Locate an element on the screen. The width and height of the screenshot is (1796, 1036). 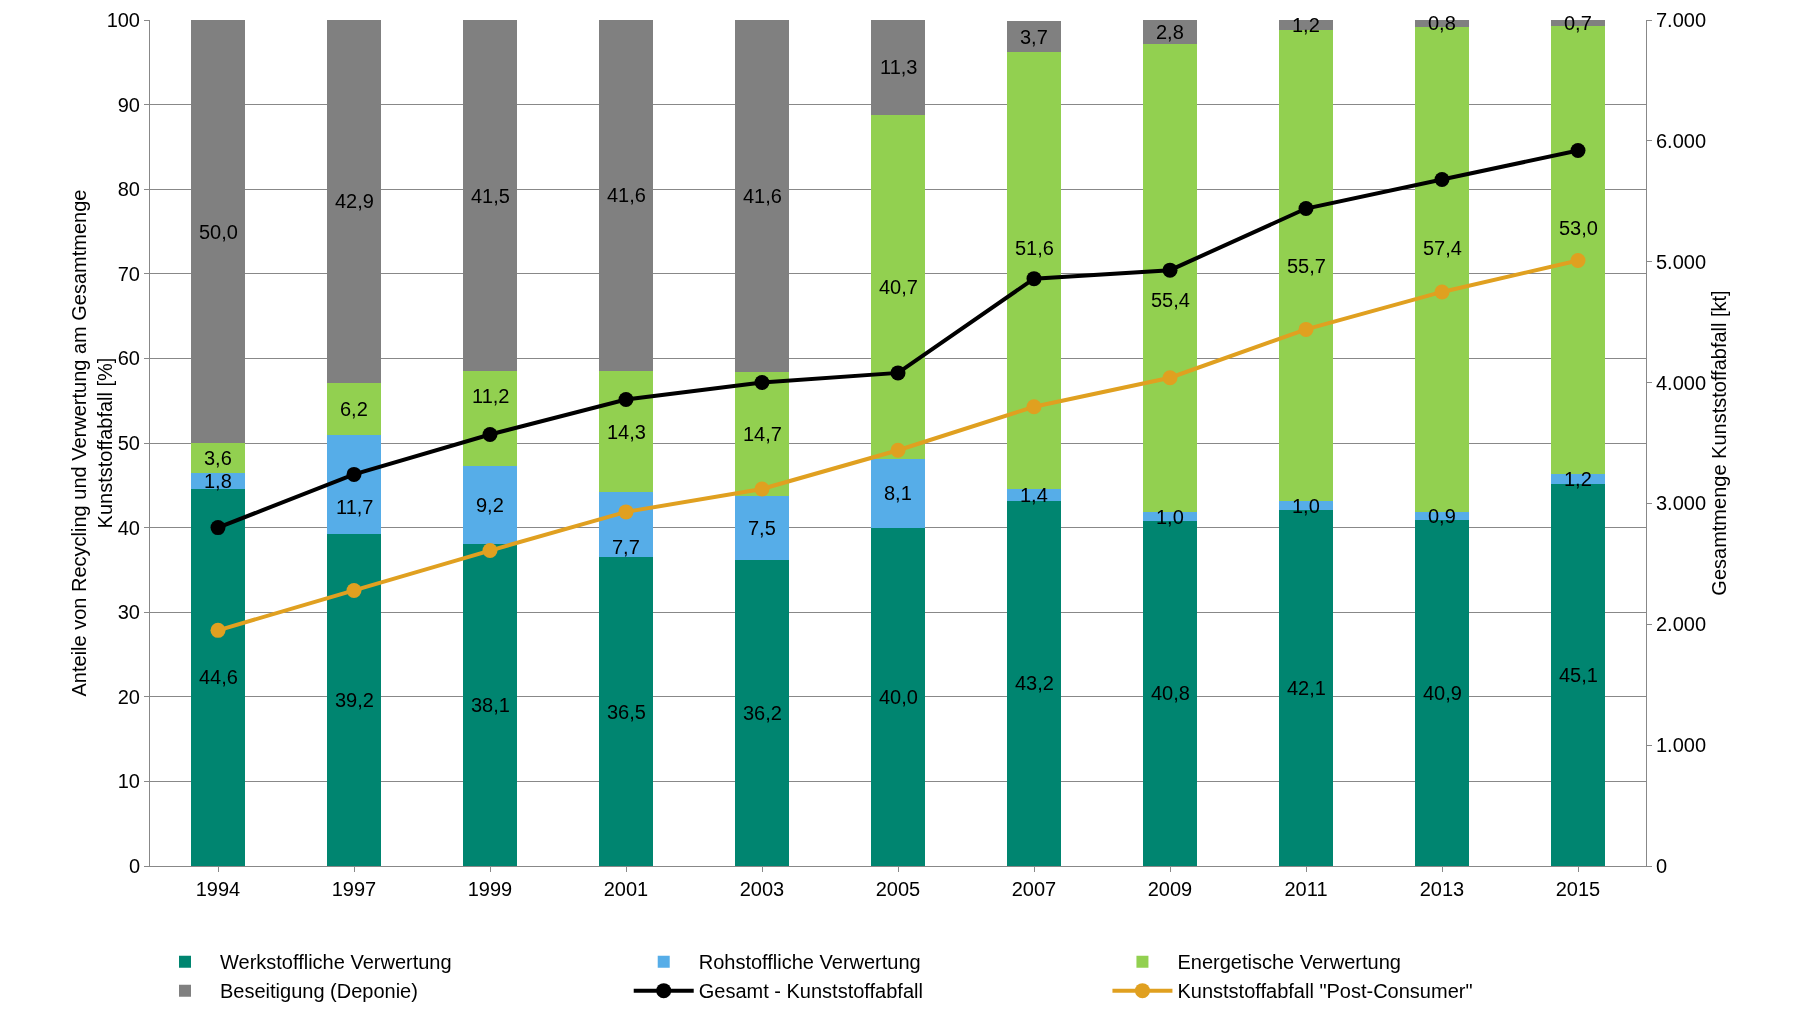
data-label: 55,7 is located at coordinates (1306, 266).